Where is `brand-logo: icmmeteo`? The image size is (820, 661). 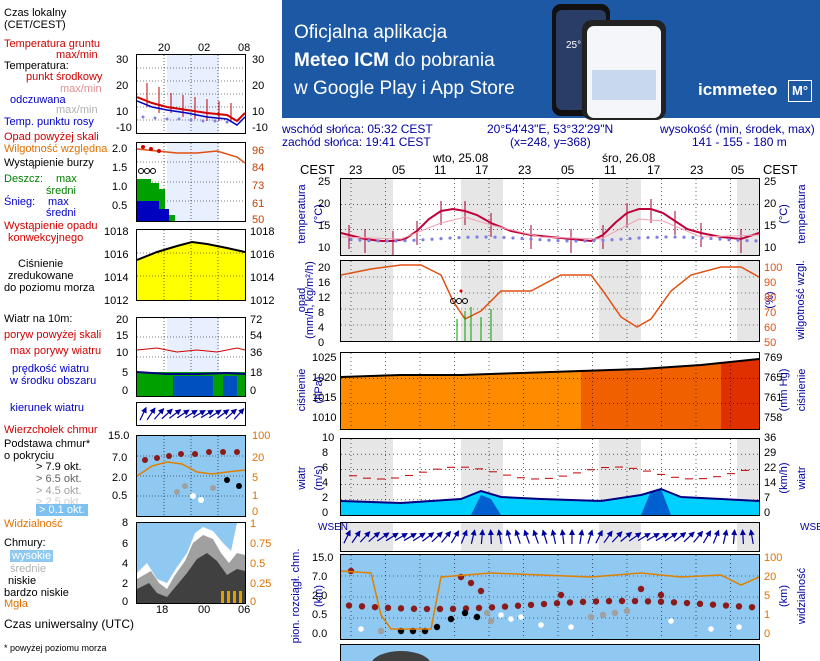
brand-logo: icmmeteo is located at coordinates (737, 90).